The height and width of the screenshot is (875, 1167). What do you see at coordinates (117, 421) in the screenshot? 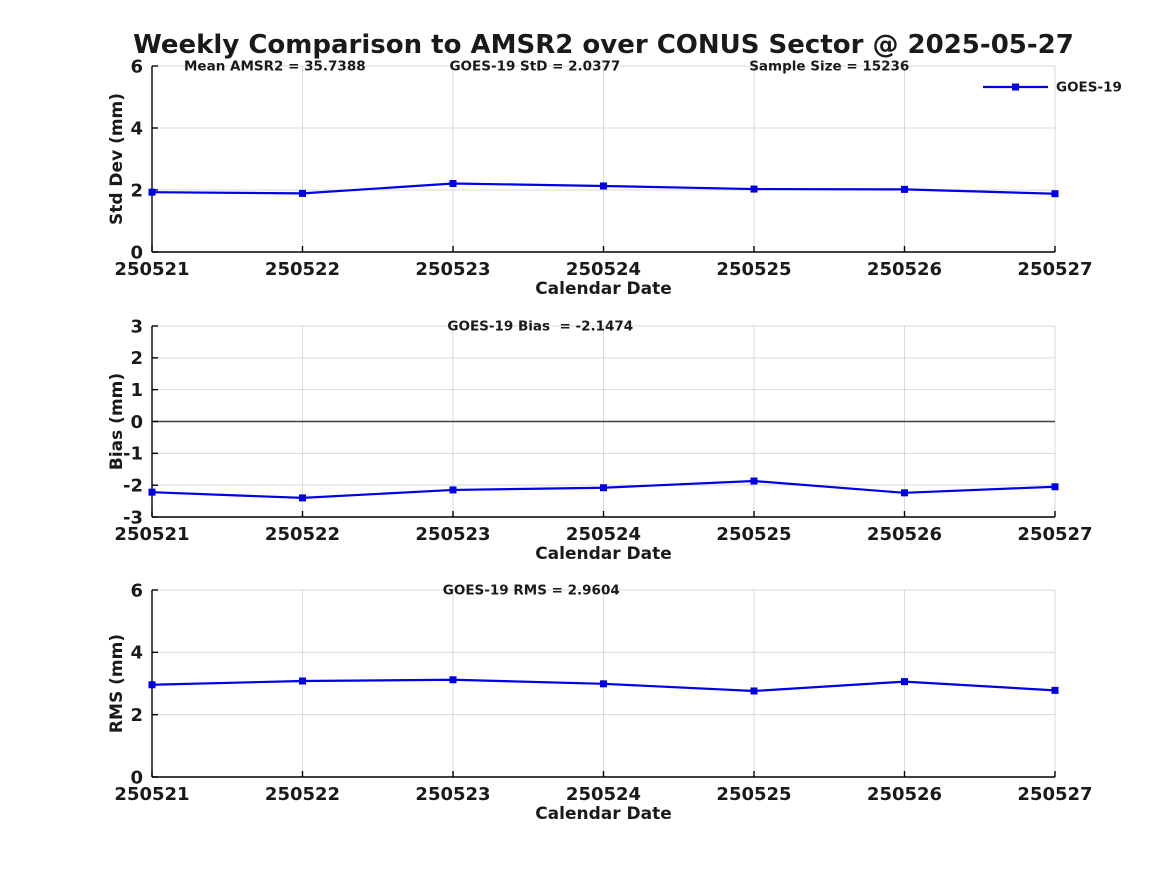
I see `y-axis-label: Bias (mm)` at bounding box center [117, 421].